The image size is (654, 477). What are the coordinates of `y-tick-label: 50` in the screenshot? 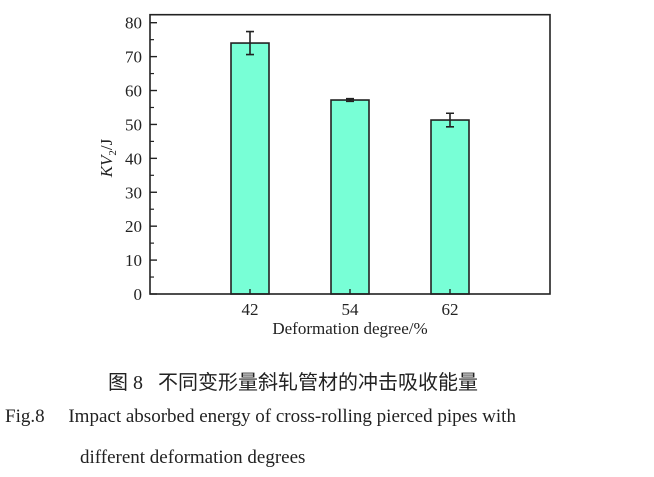 It's located at (133, 124).